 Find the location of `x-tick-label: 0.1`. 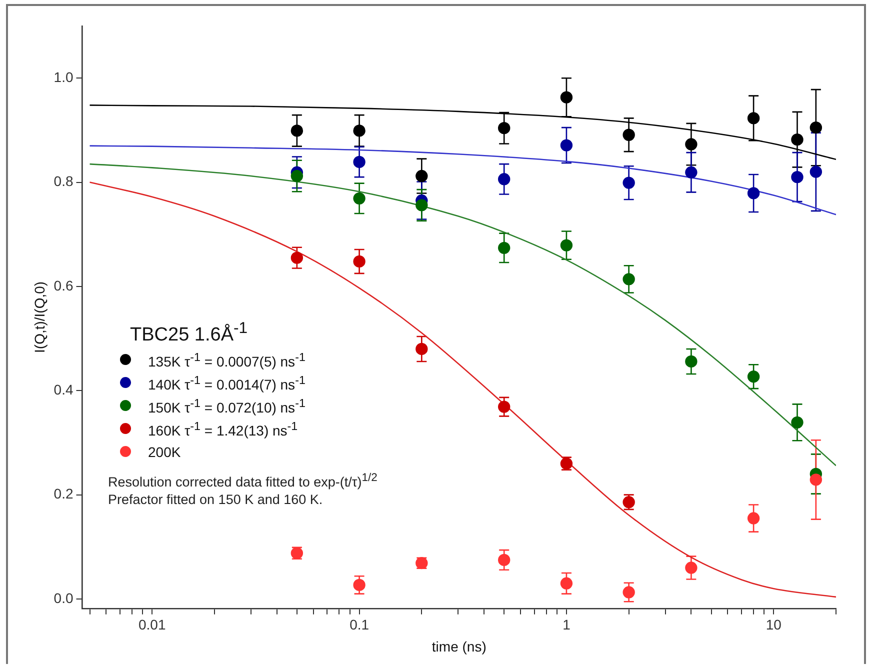

x-tick-label: 0.1 is located at coordinates (360, 624).